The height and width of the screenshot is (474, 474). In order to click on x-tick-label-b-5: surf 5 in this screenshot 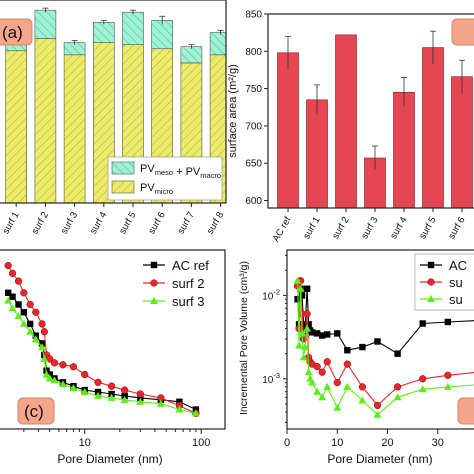, I will do `click(427, 228)`.